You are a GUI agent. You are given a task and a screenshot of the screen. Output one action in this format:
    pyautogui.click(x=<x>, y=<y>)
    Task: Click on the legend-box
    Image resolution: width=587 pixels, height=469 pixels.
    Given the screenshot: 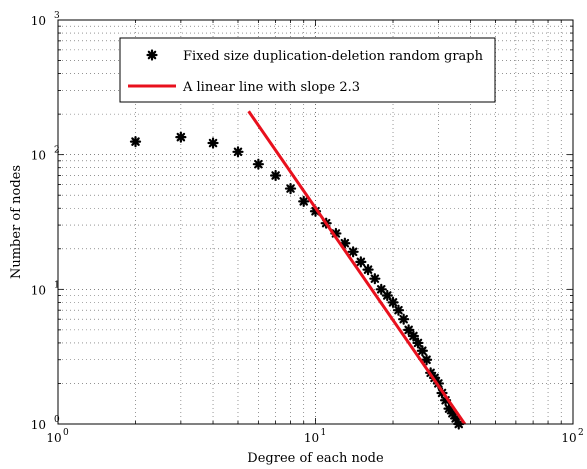 What is the action you would take?
    pyautogui.click(x=307, y=70)
    